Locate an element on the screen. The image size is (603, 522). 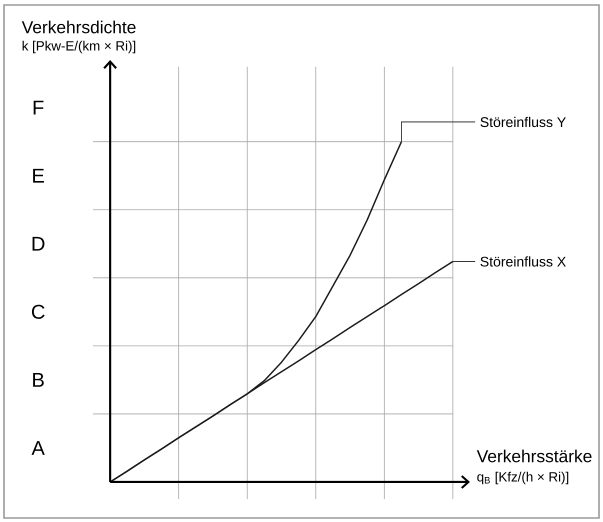
text: C is located at coordinates (38, 311).